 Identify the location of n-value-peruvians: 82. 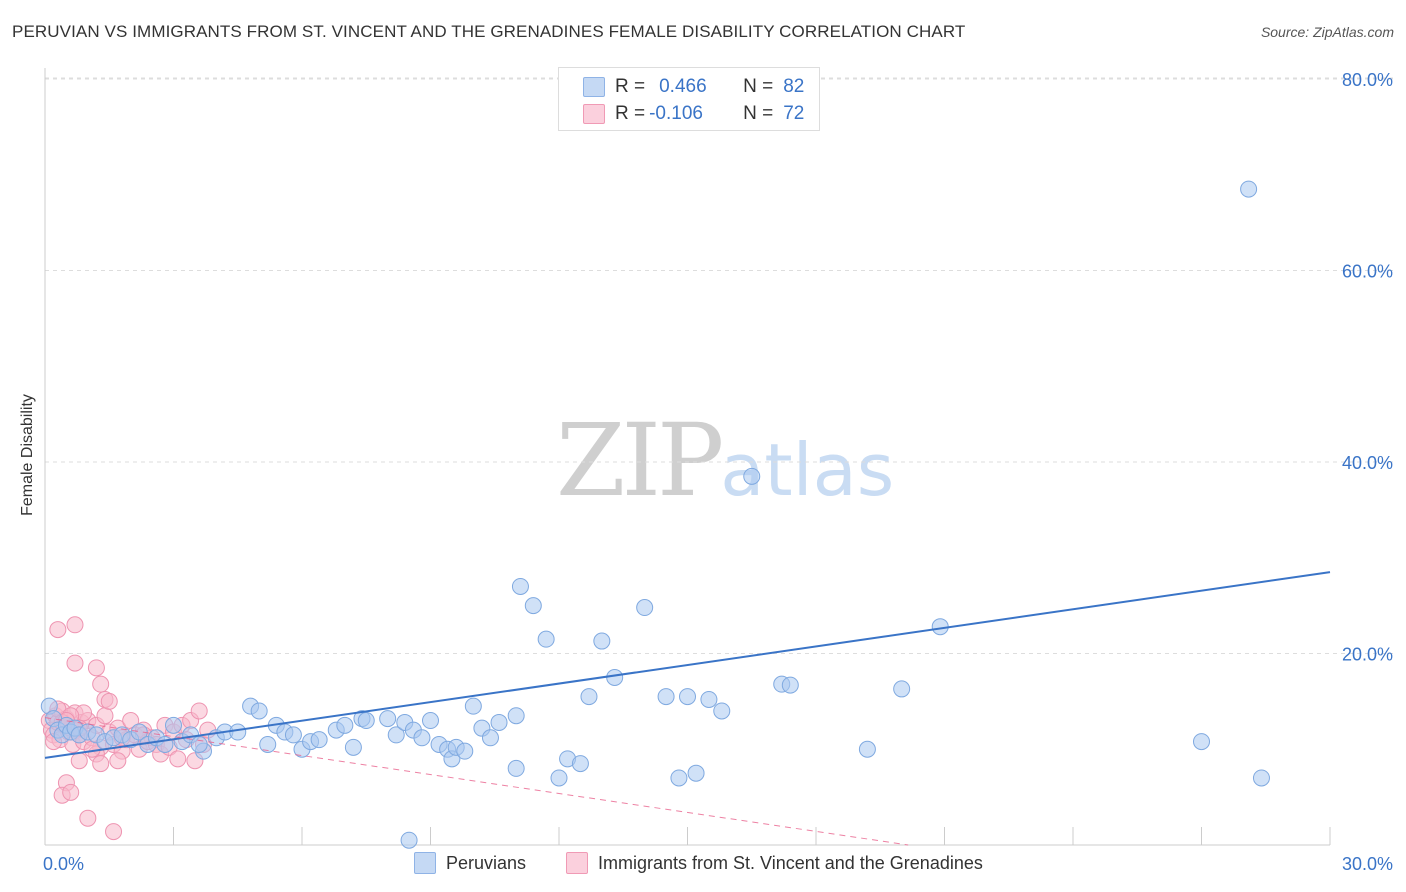
(794, 86).